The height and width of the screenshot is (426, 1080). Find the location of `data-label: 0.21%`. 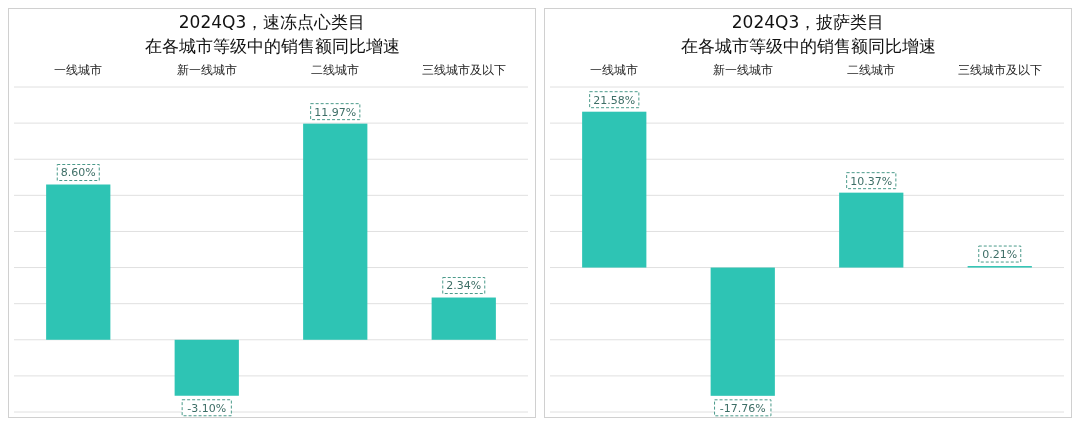

data-label: 0.21% is located at coordinates (1000, 254).